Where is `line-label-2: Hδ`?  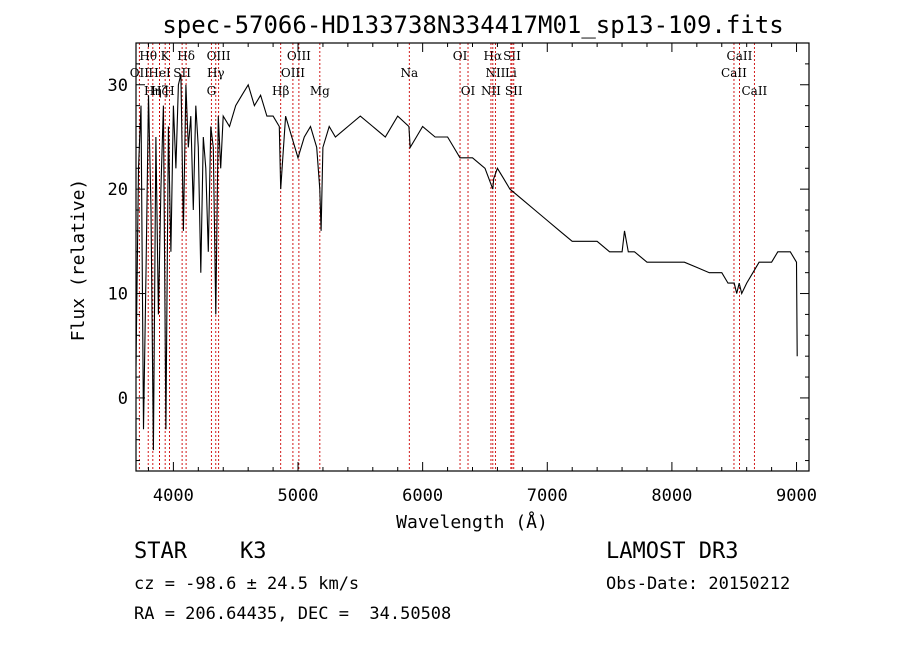 line-label-2: Hδ is located at coordinates (186, 56).